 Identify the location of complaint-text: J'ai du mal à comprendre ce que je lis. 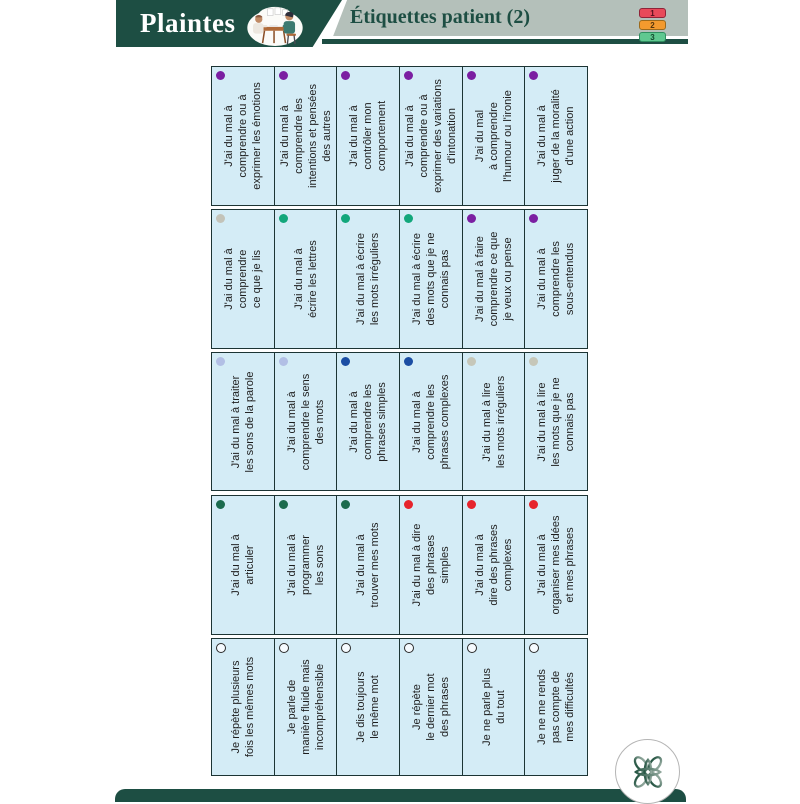
(242, 279).